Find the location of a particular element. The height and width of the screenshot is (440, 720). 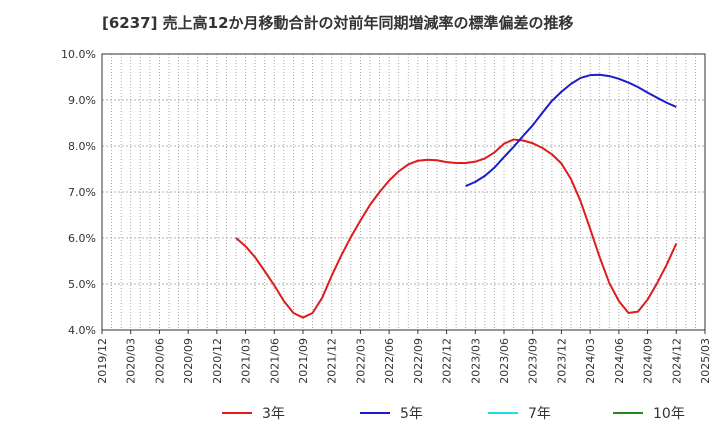

x-tick-label: 2020/09 is located at coordinates (188, 361).